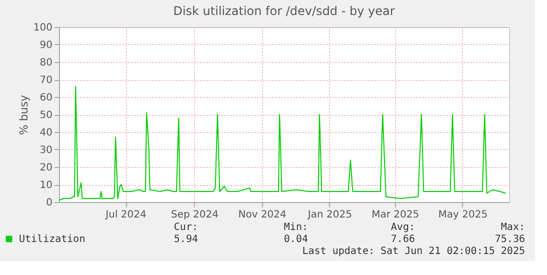  What do you see at coordinates (296, 239) in the screenshot?
I see `text: 0.04` at bounding box center [296, 239].